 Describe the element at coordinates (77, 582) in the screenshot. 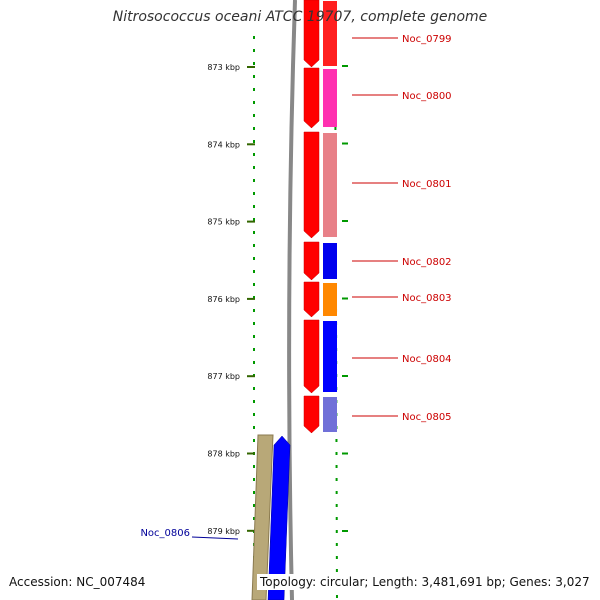

I see `accession-label: Accession: NC_007484` at that location.